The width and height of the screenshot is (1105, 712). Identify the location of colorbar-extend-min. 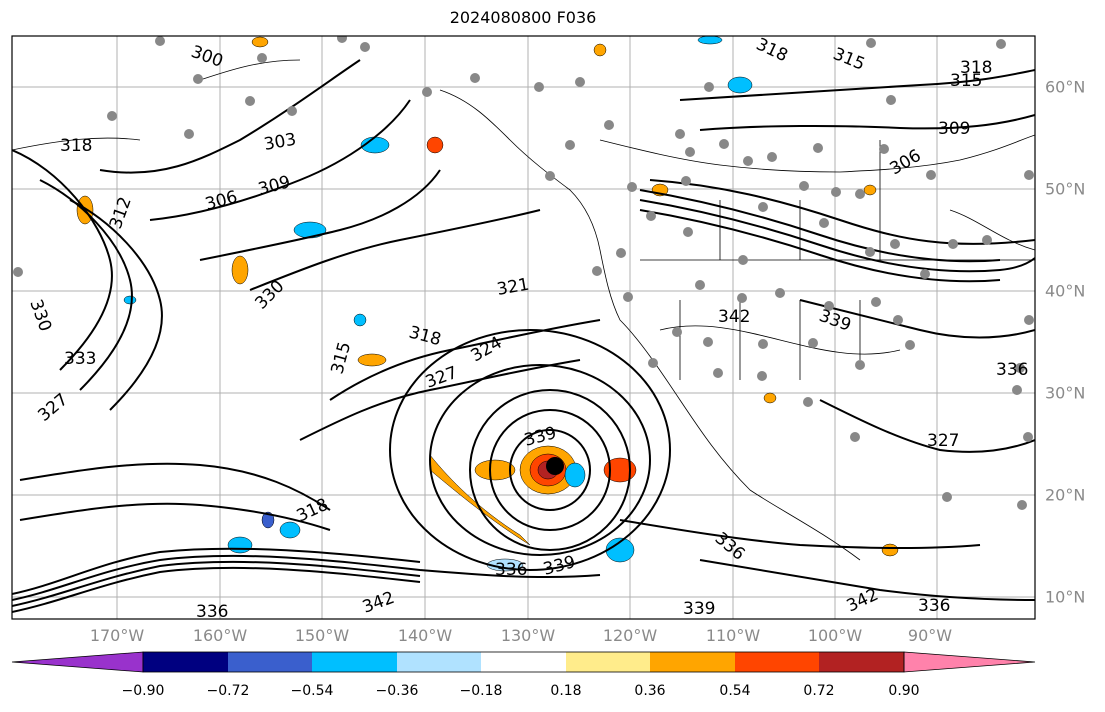
(77, 662).